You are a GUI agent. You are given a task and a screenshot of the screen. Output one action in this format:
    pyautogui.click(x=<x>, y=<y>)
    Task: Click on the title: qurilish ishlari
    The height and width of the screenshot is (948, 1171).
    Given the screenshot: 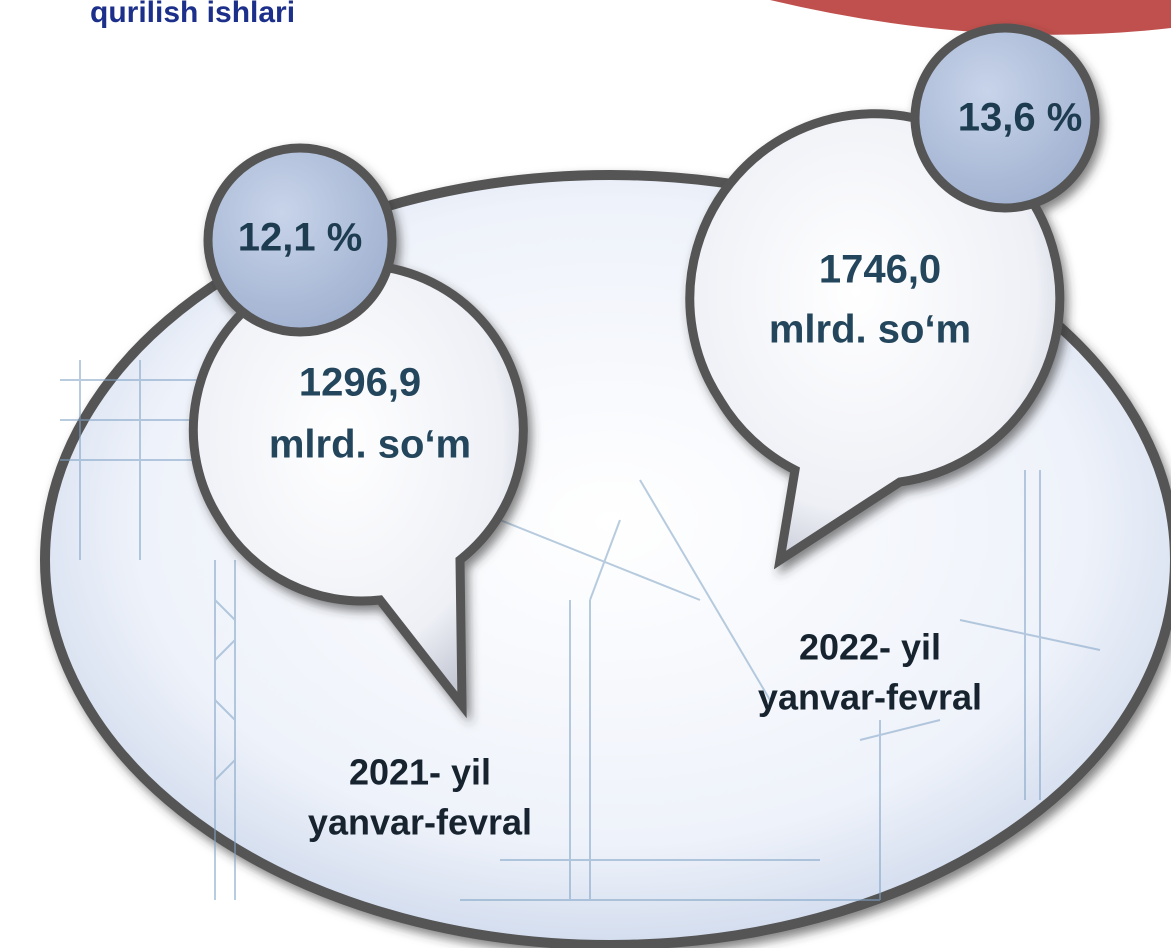 What is the action you would take?
    pyautogui.click(x=192, y=14)
    